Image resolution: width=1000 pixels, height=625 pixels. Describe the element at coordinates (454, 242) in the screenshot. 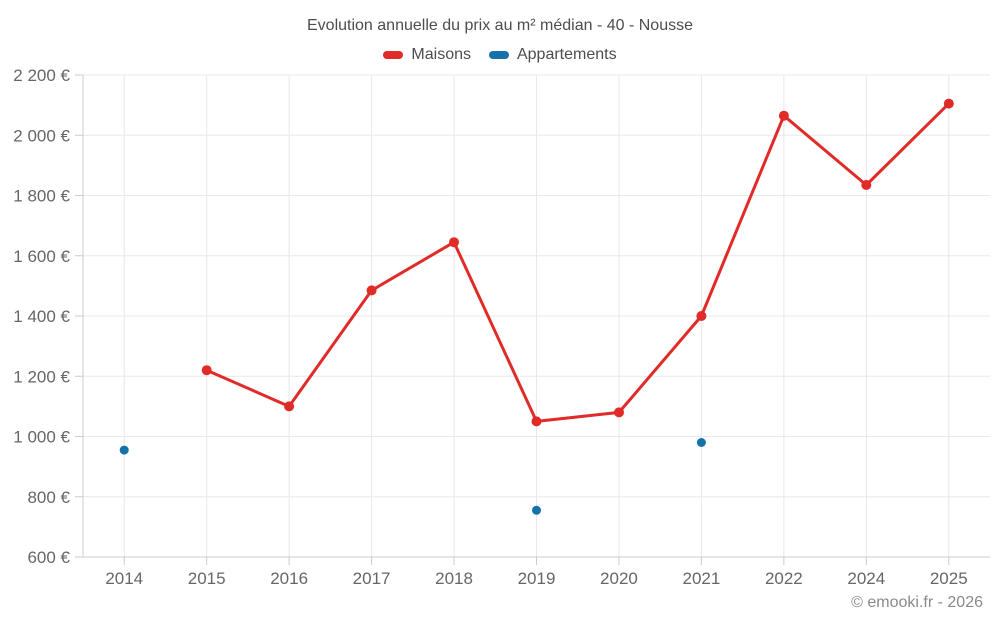

I see `maisons-point-2018` at that location.